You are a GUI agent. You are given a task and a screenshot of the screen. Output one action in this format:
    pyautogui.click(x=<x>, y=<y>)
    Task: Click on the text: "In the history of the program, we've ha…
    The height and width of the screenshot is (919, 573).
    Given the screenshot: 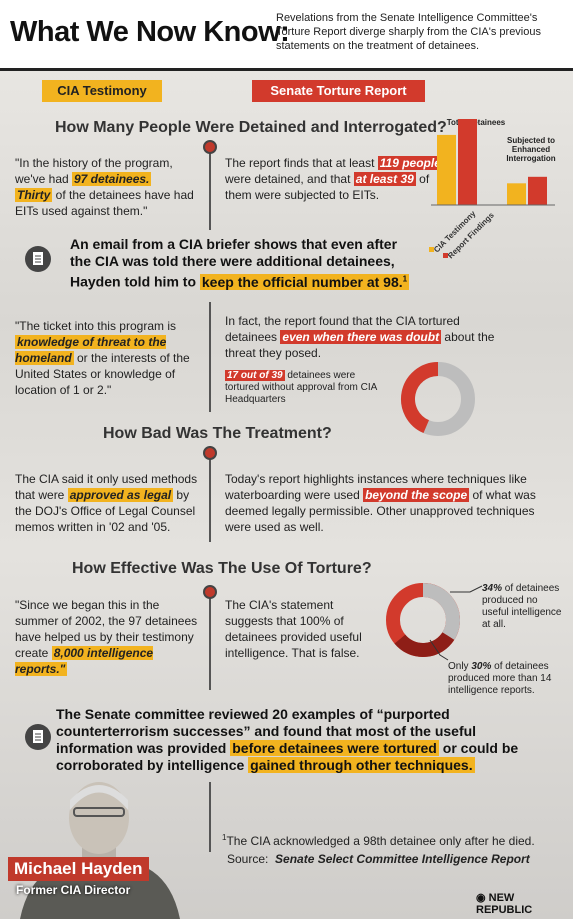 What is the action you would take?
    pyautogui.click(x=94, y=171)
    